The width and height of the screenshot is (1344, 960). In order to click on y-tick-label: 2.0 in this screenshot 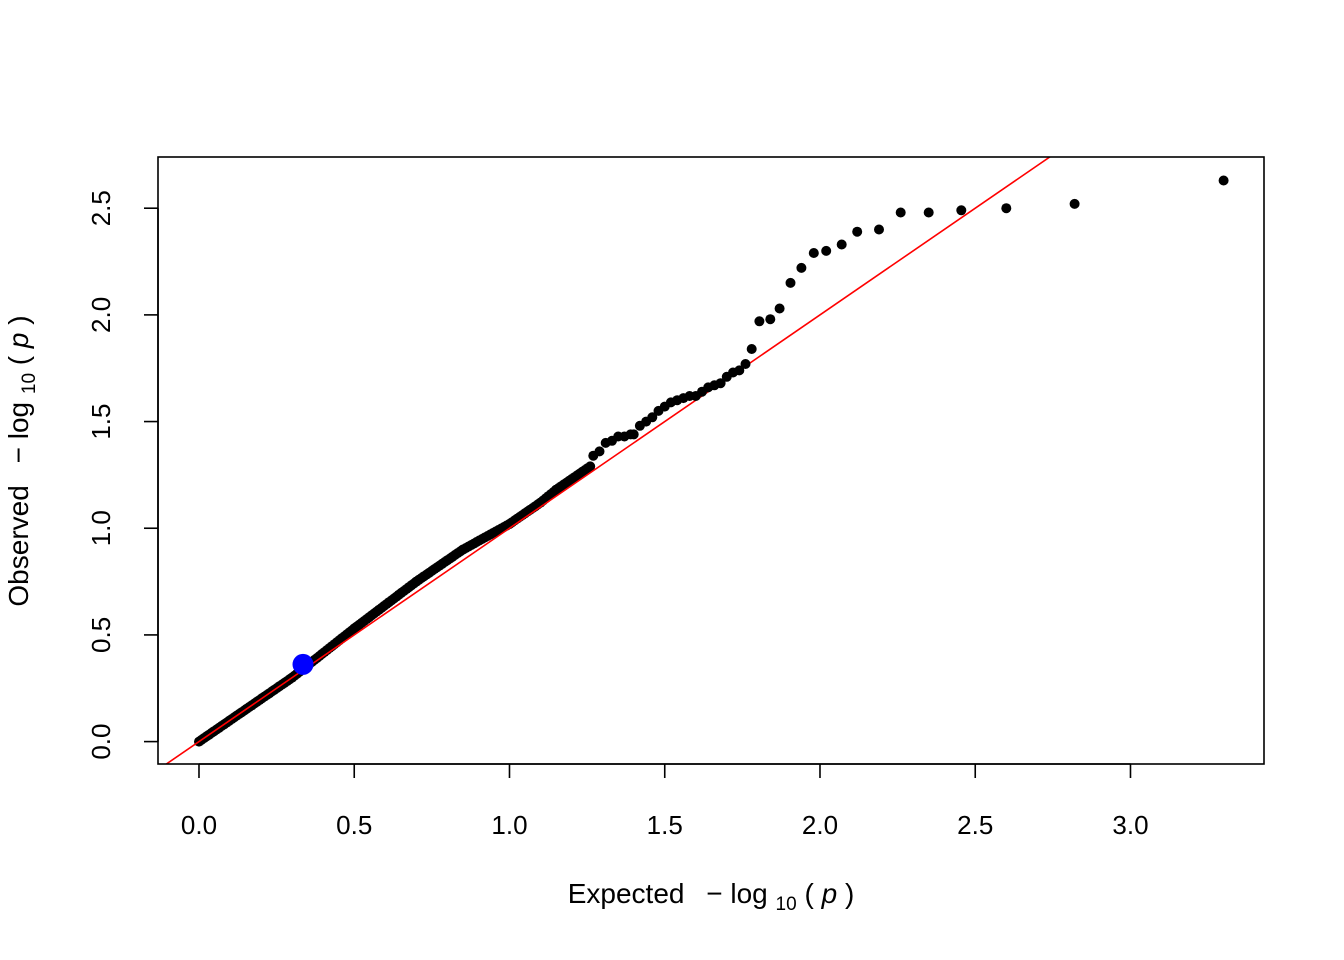, I will do `click(101, 315)`.